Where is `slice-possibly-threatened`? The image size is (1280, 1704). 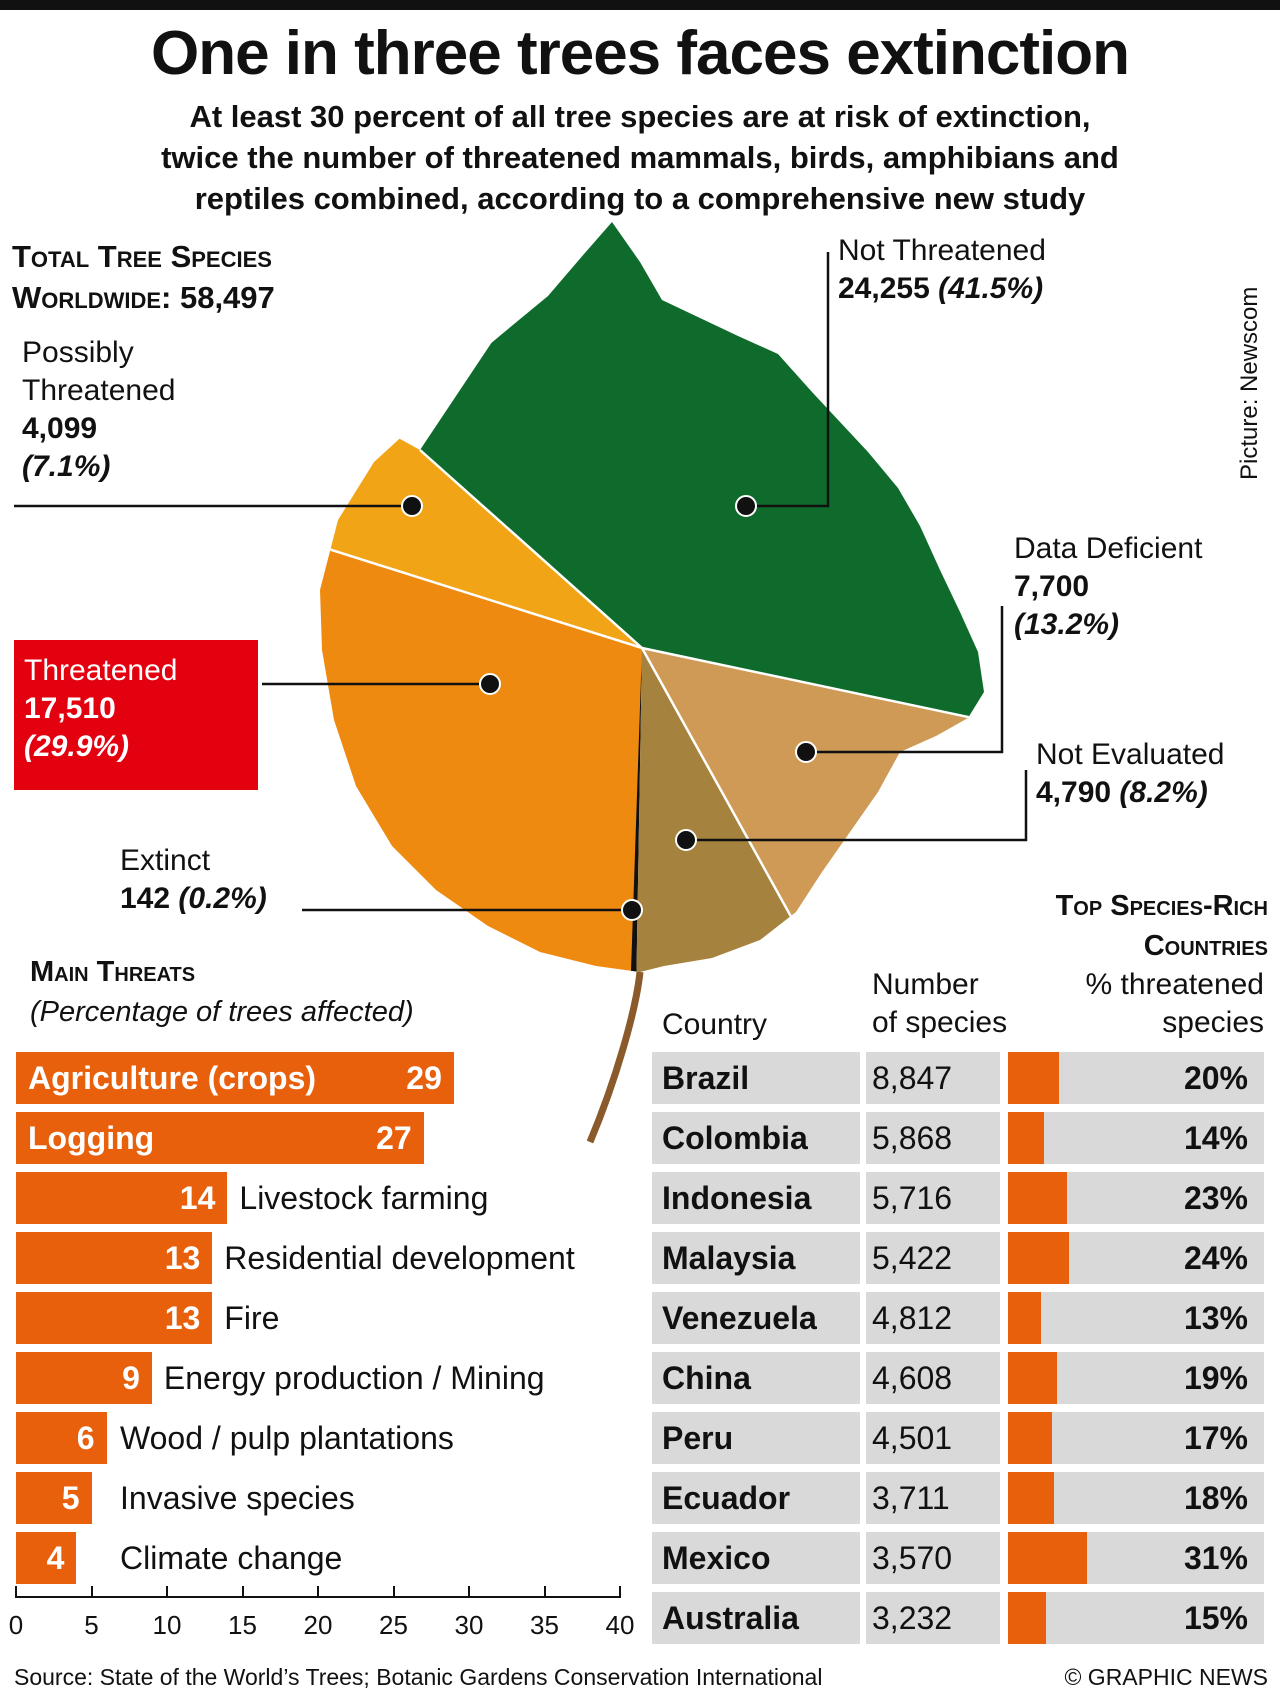 slice-possibly-threatened is located at coordinates (481, 524).